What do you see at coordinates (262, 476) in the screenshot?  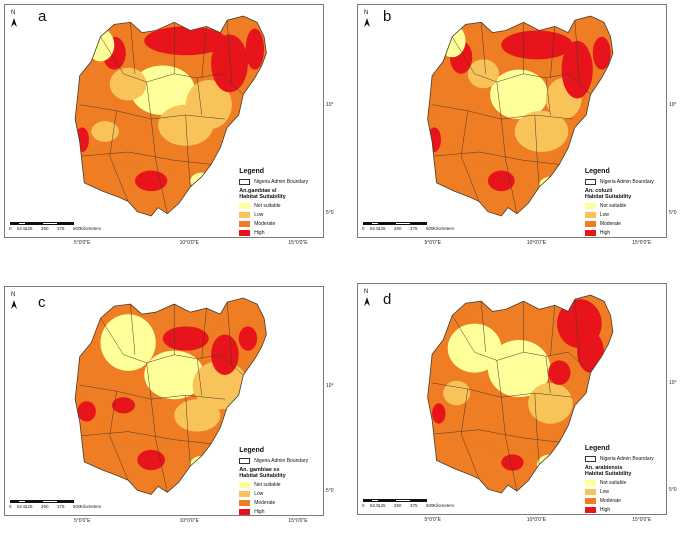 I see `legend-suitability-title: Habitat Suitability` at bounding box center [262, 476].